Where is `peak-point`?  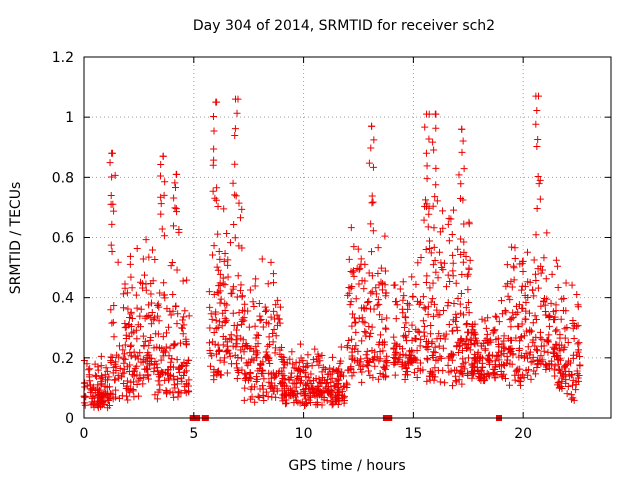 peak-point is located at coordinates (236, 99).